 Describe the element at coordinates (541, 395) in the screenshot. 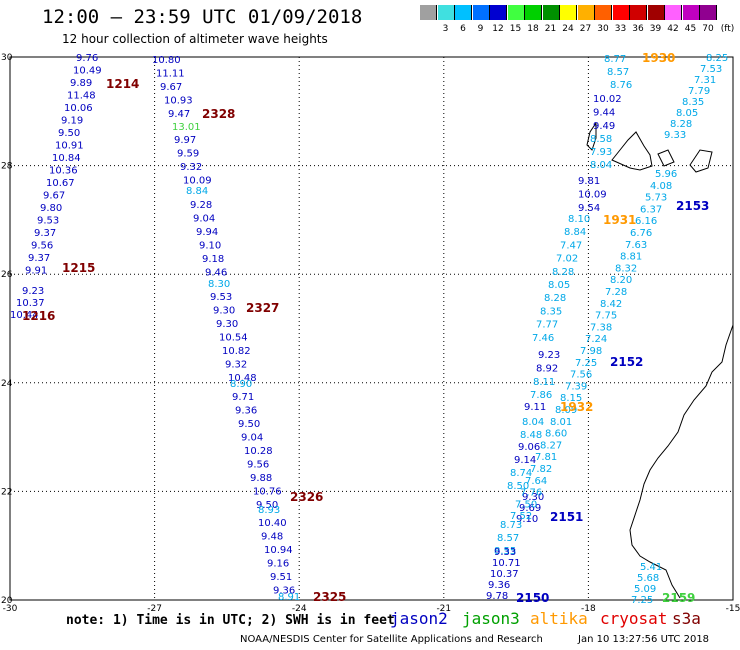

I see `track-value-label: 7.86` at that location.